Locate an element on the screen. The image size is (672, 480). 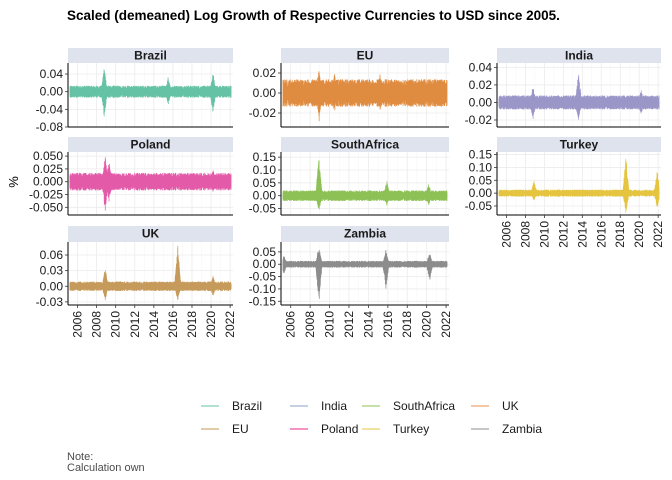
legend-item-brazil: Brazil is located at coordinates (231, 406).